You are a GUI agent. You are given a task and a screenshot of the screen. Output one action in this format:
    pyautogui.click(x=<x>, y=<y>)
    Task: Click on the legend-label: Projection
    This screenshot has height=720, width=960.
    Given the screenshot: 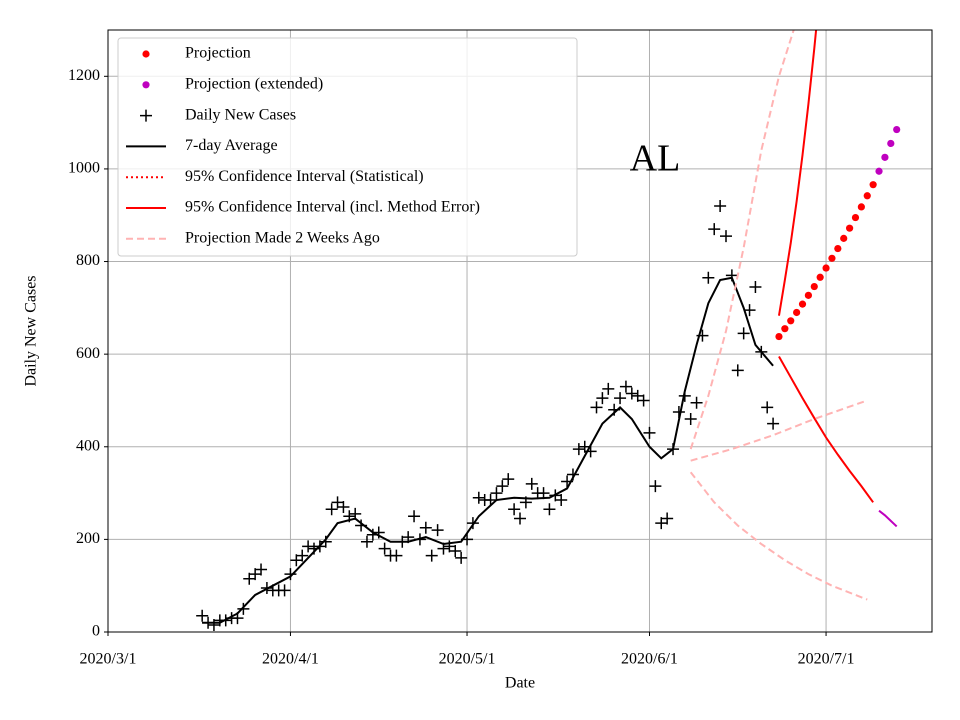 What is the action you would take?
    pyautogui.click(x=218, y=53)
    